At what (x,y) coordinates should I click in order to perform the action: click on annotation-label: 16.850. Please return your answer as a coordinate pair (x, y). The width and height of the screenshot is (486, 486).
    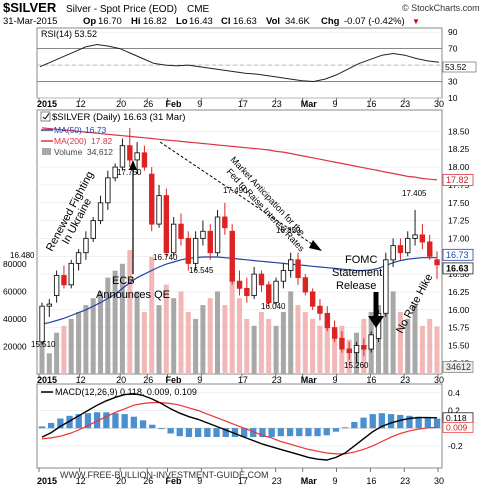
    Looking at the image, I should click on (288, 230).